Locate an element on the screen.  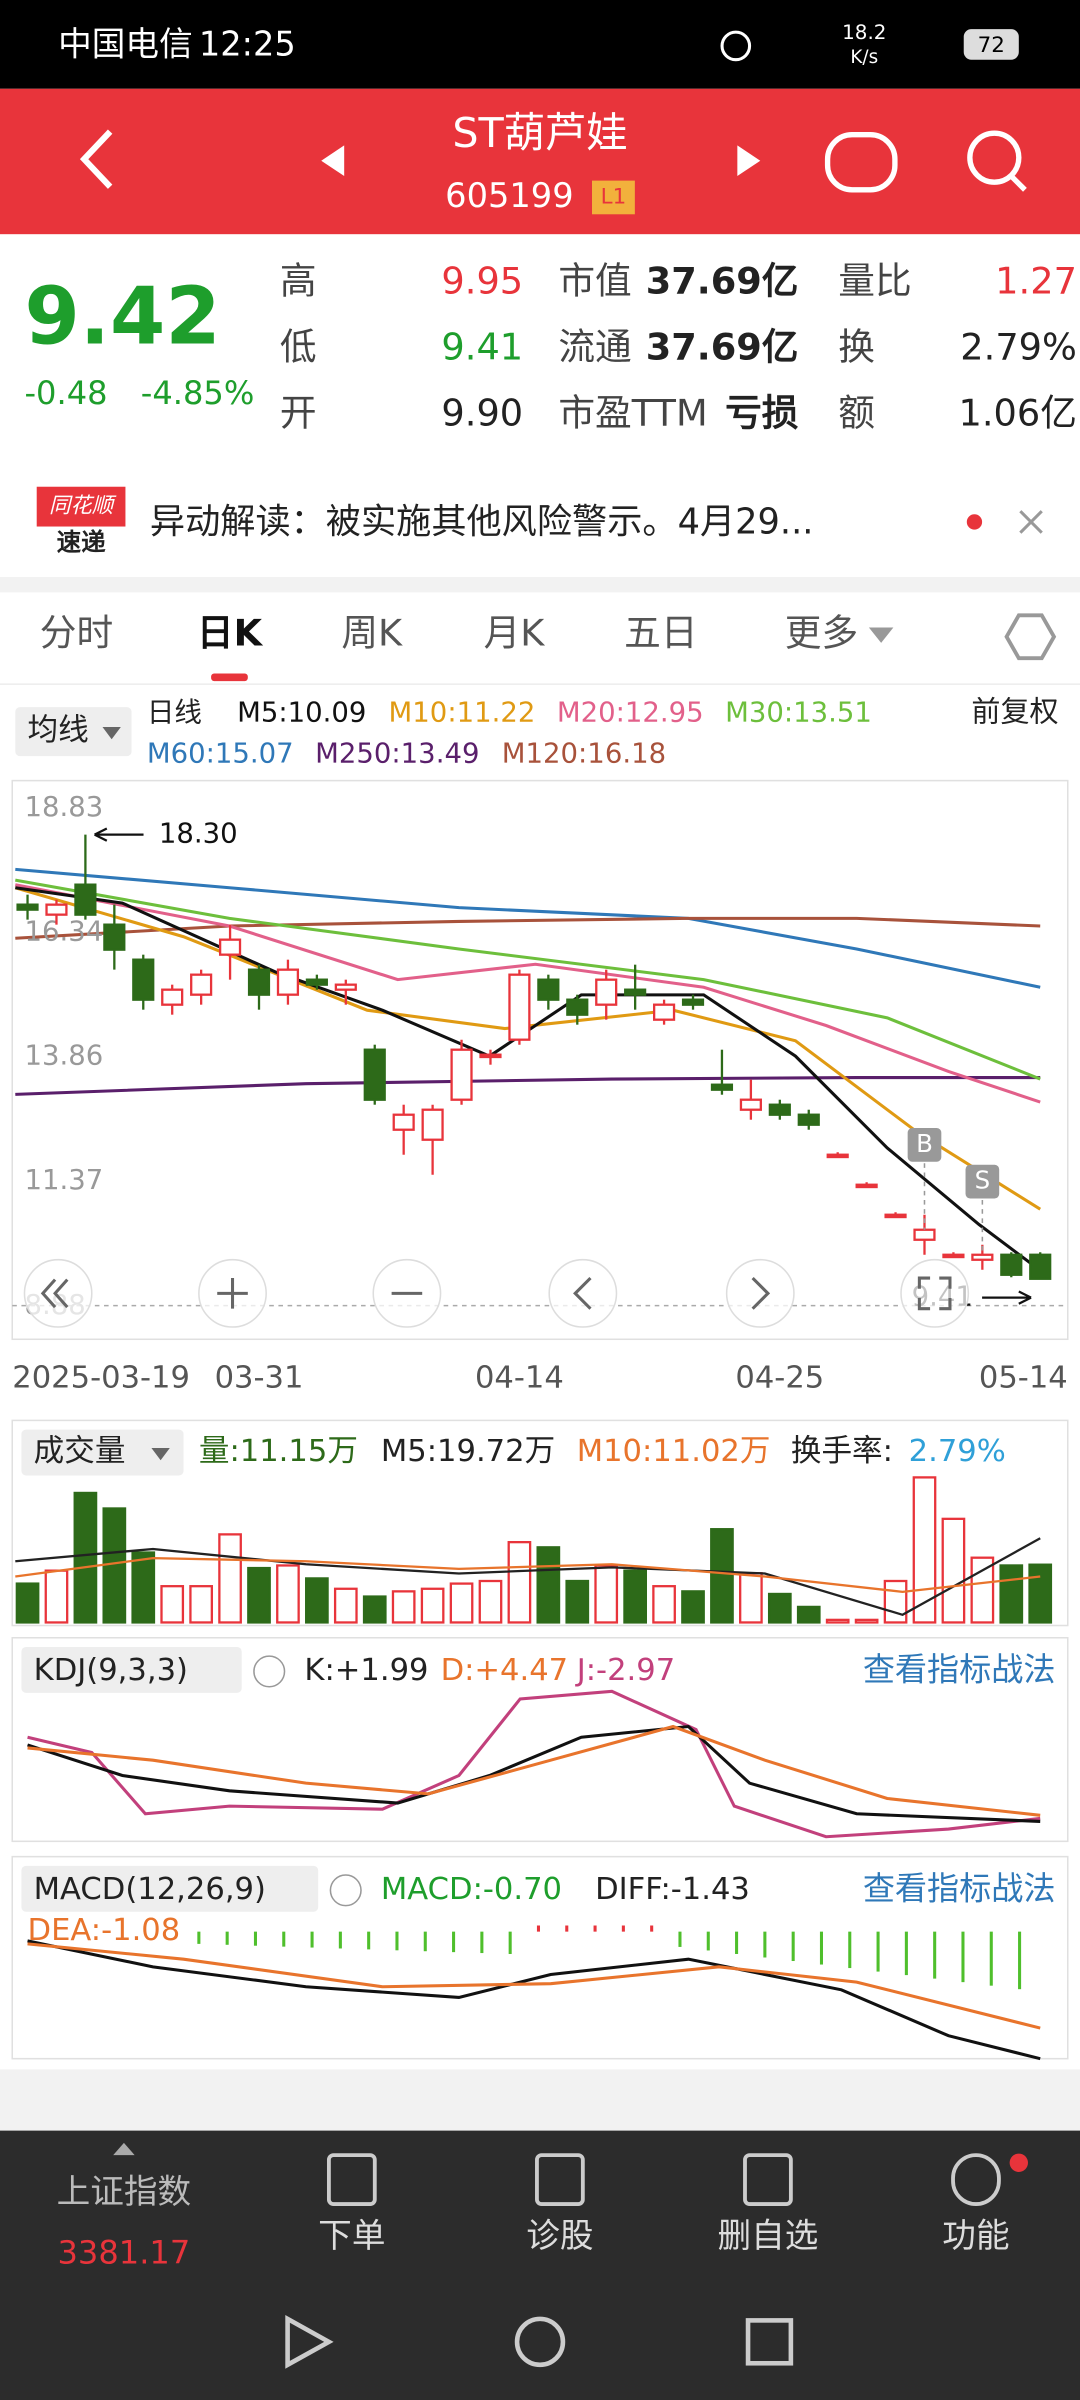
nav-label: 下单 is located at coordinates (351, 2235).